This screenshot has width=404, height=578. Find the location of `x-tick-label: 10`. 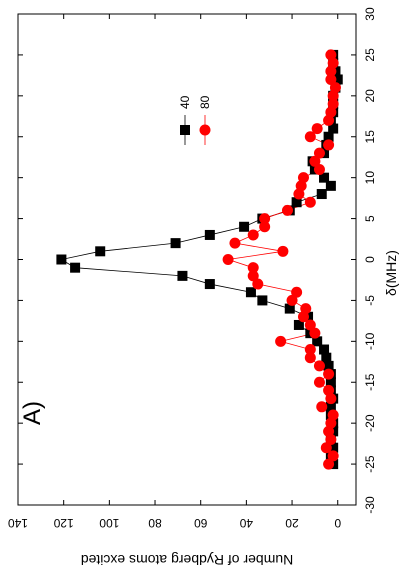

x-tick-label: 10 is located at coordinates (370, 178).